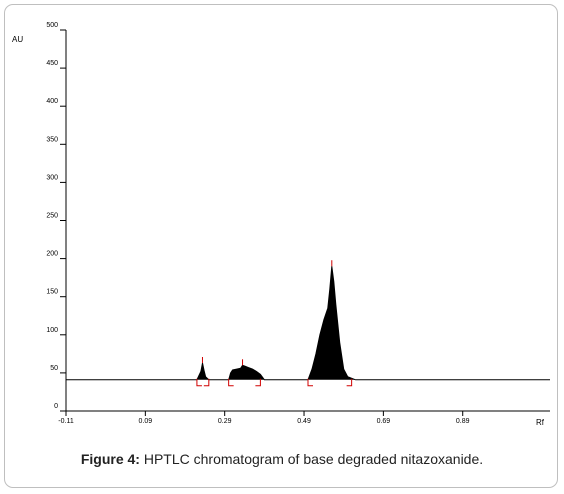  Describe the element at coordinates (52, 177) in the screenshot. I see `y-tick-label: 300` at that location.